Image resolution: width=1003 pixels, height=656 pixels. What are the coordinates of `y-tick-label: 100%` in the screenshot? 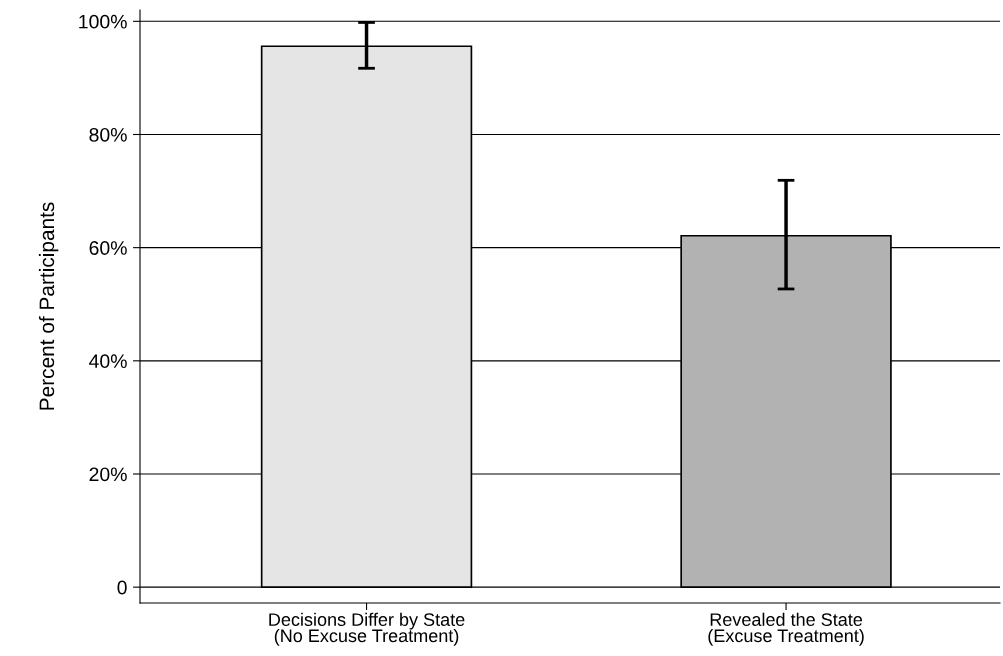 It's located at (103, 21).